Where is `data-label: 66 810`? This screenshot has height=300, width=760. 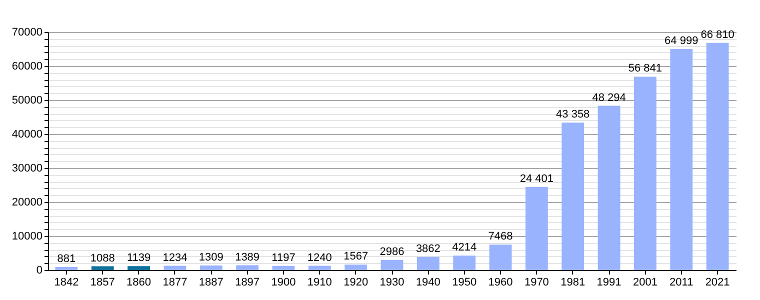
data-label: 66 810 is located at coordinates (717, 34).